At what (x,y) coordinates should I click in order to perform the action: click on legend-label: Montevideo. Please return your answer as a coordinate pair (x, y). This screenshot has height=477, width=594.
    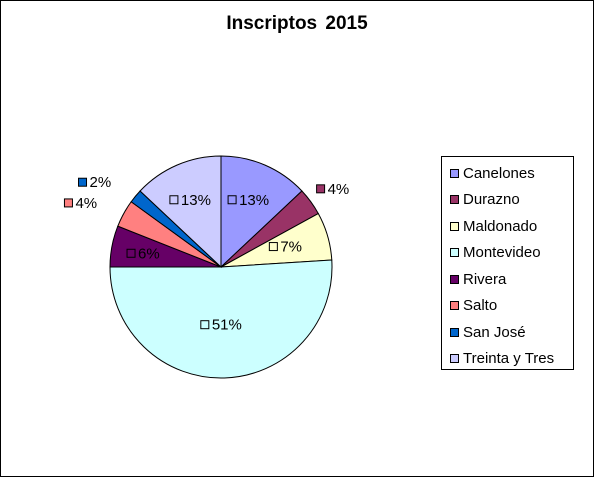
    Looking at the image, I should click on (502, 252).